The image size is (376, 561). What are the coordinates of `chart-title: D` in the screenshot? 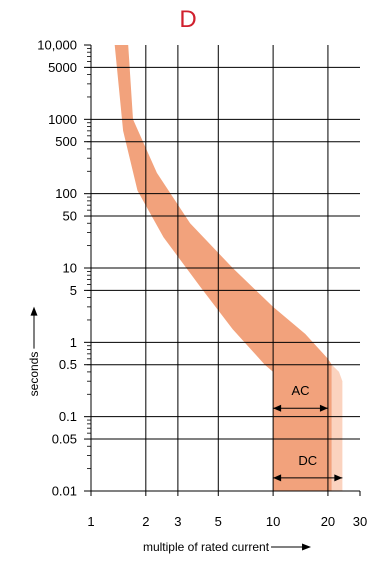 It's located at (188, 19).